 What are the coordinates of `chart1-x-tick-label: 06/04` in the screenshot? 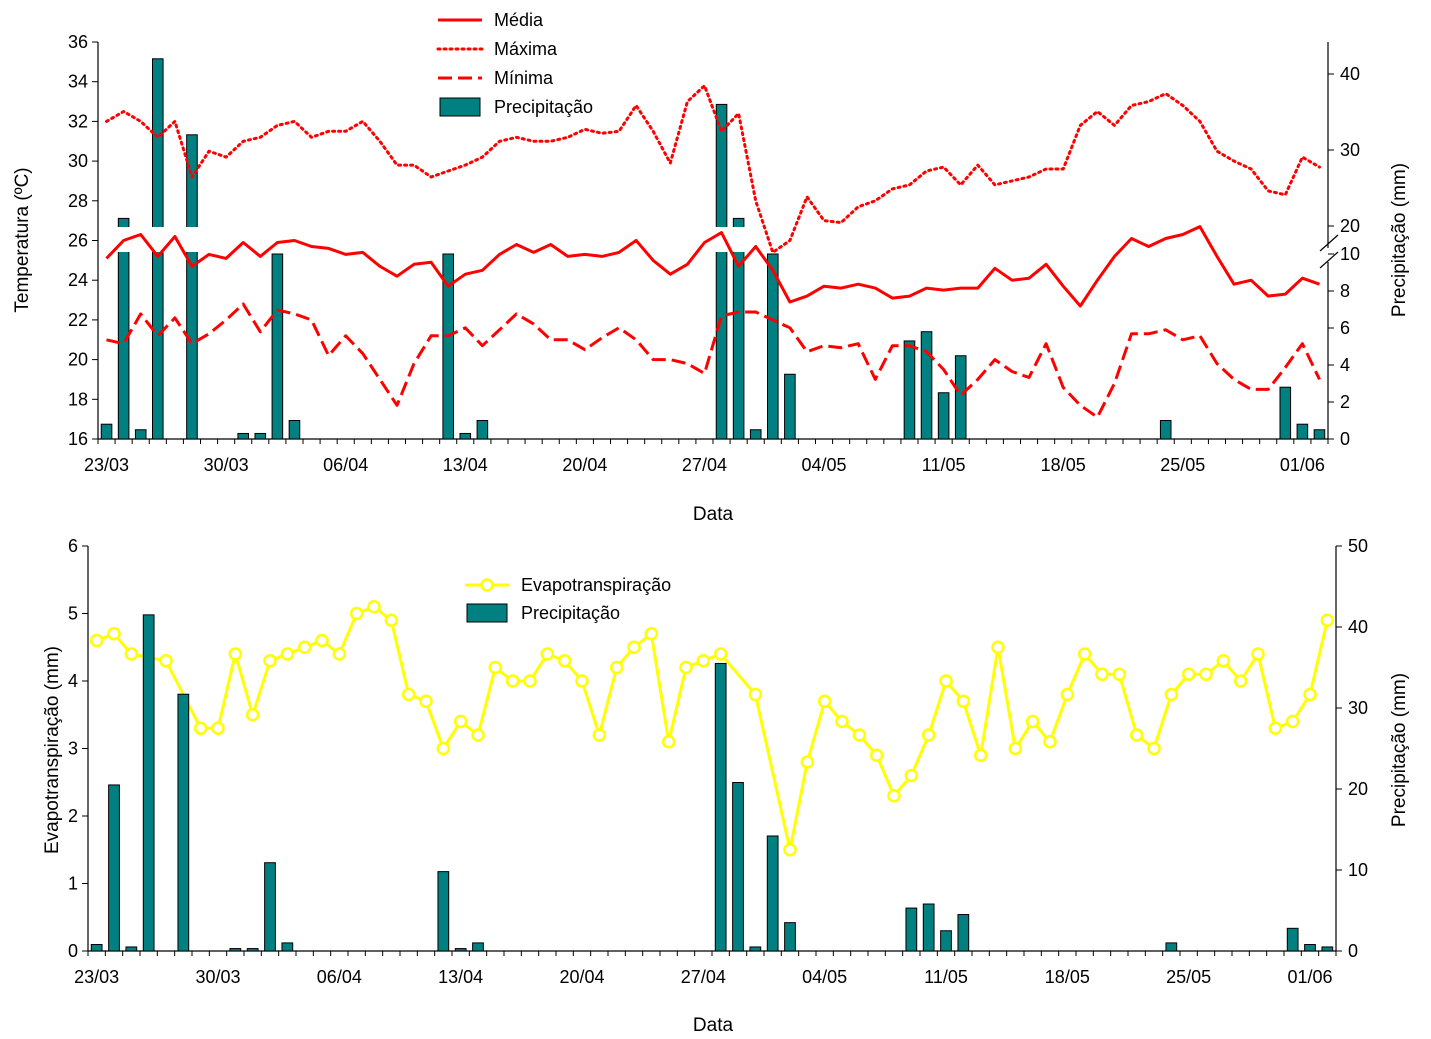 It's located at (345, 465).